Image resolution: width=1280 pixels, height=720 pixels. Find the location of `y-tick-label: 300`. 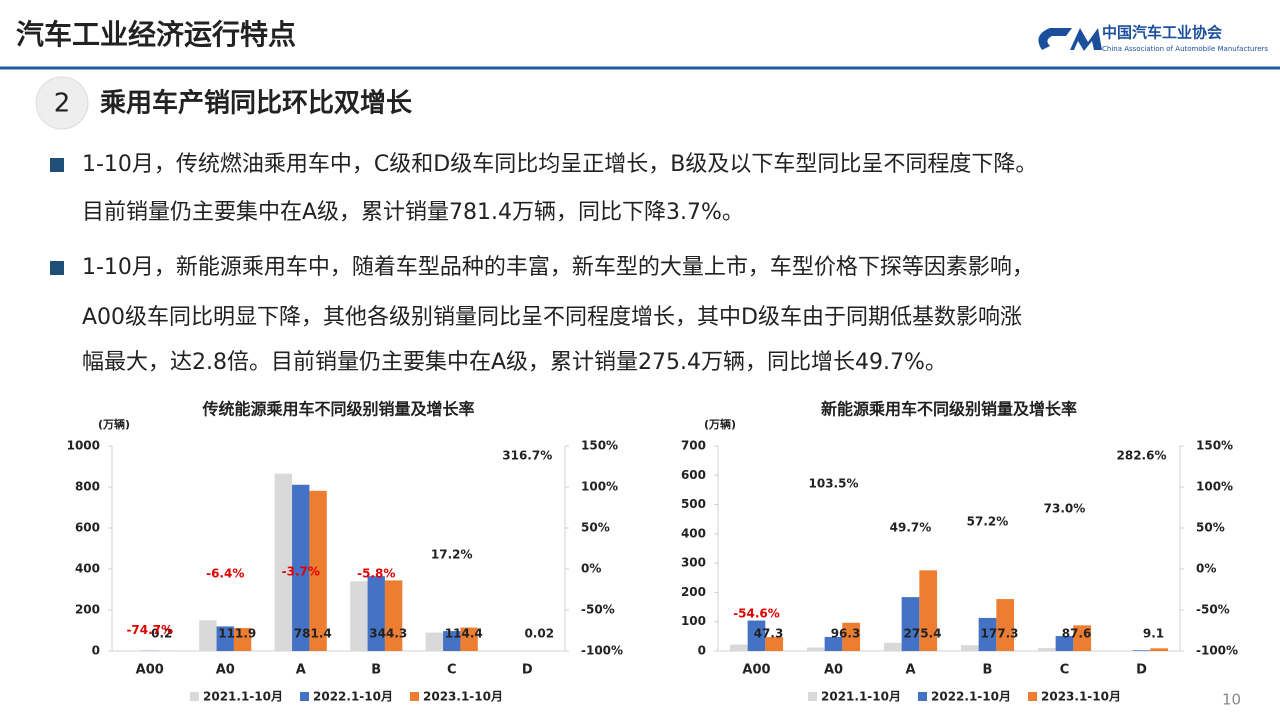

y-tick-label: 300 is located at coordinates (693, 563).